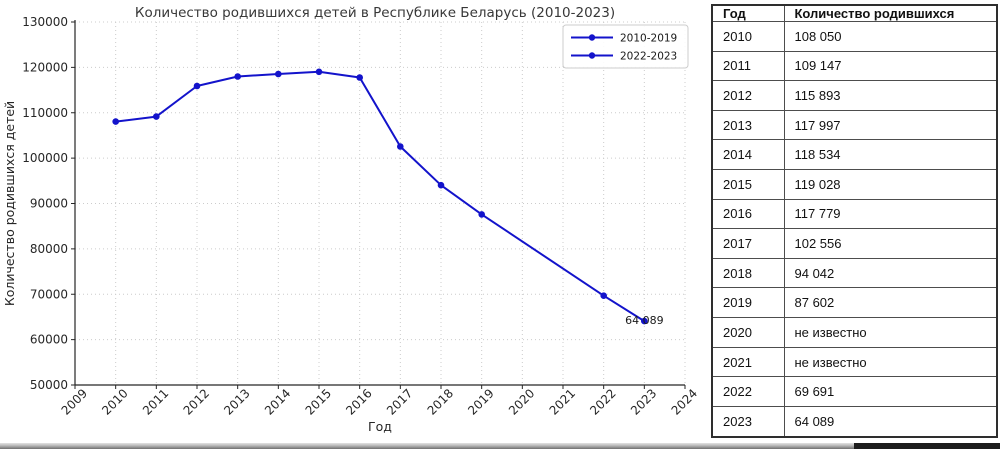 This screenshot has height=449, width=1000. I want to click on y-tick-label: 100000, so click(45, 158).